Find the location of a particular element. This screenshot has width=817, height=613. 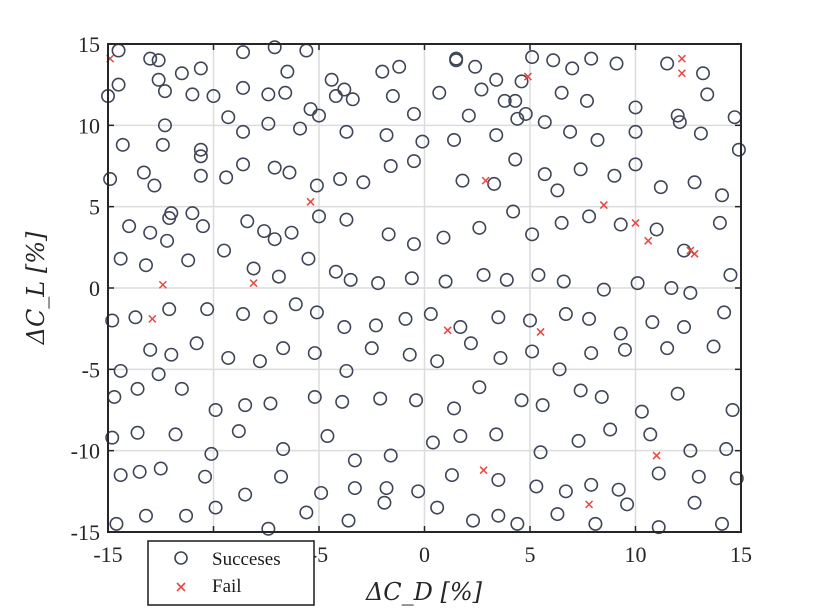

legend-succeses-label: Succeses is located at coordinates (246, 559).